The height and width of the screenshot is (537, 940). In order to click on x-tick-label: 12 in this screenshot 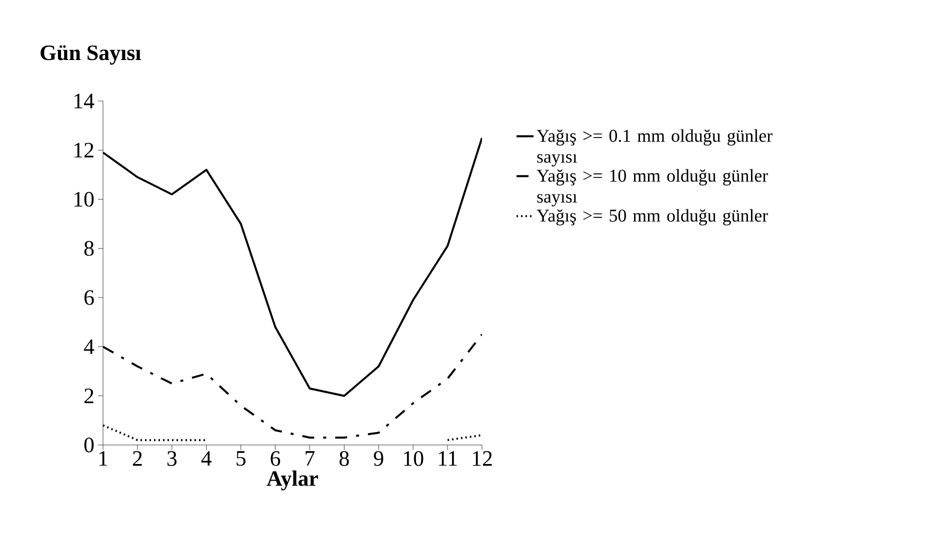, I will do `click(482, 458)`.